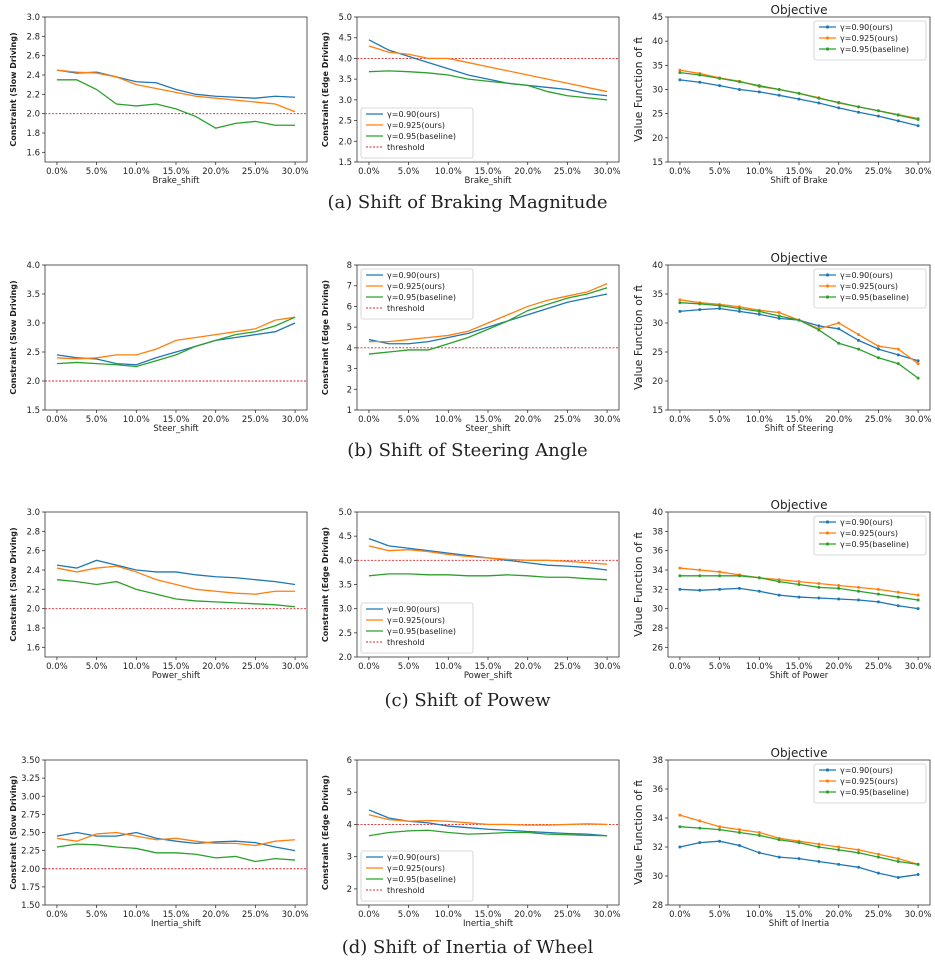 This screenshot has width=935, height=962. Describe the element at coordinates (467, 450) in the screenshot. I see `caption-b: (b) Shift of Steering Angle` at that location.